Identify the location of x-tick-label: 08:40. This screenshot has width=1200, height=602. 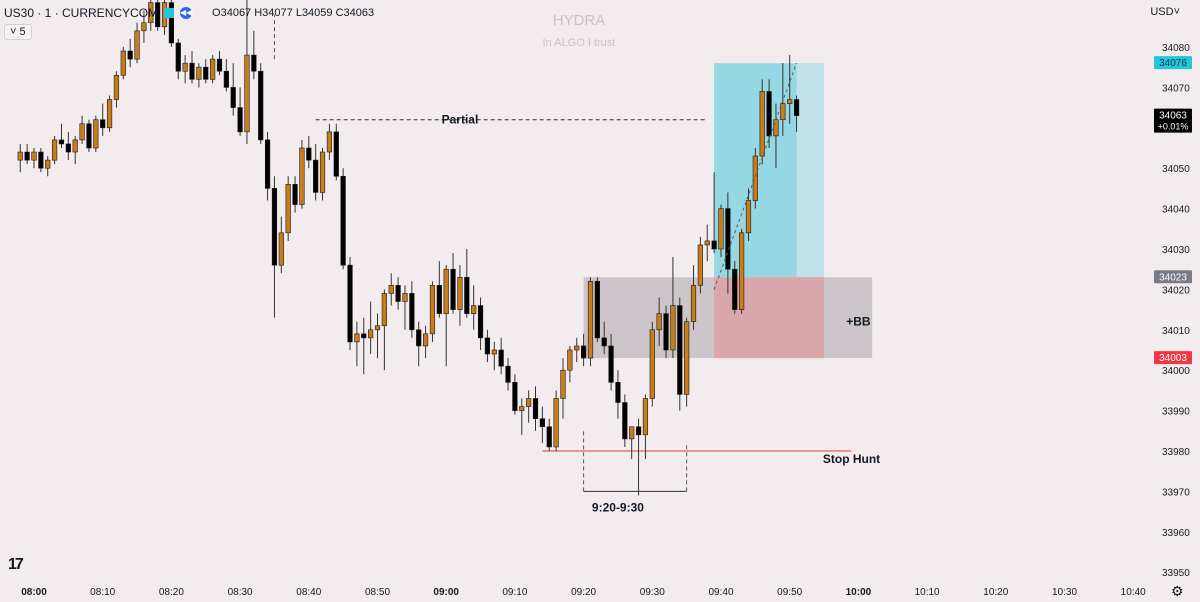
(308, 592).